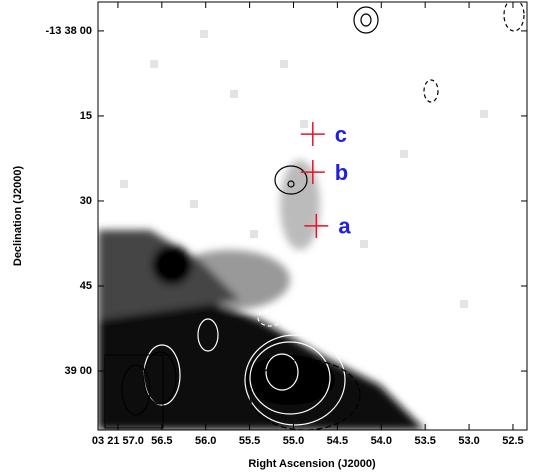 The width and height of the screenshot is (540, 473). I want to click on y-tick-label: -13 38 00, so click(69, 31).